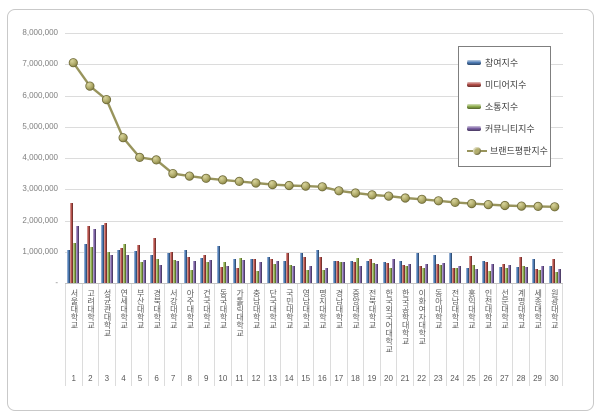 This screenshot has width=600, height=417. What do you see at coordinates (90, 378) in the screenshot?
I see `rank-label: 2` at bounding box center [90, 378].